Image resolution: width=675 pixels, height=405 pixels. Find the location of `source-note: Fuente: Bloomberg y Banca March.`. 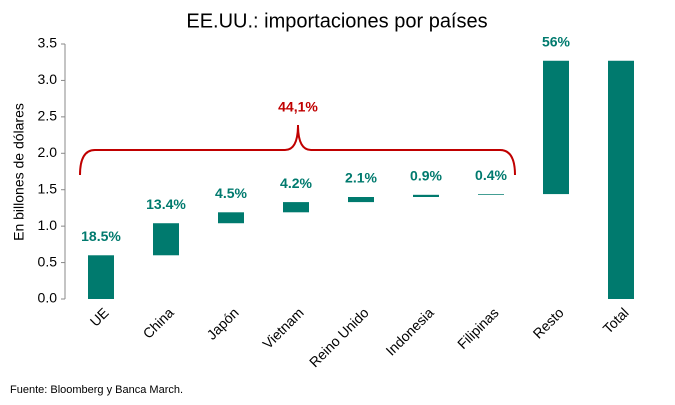

source-note: Fuente: Bloomberg y Banca March. is located at coordinates (96, 390).